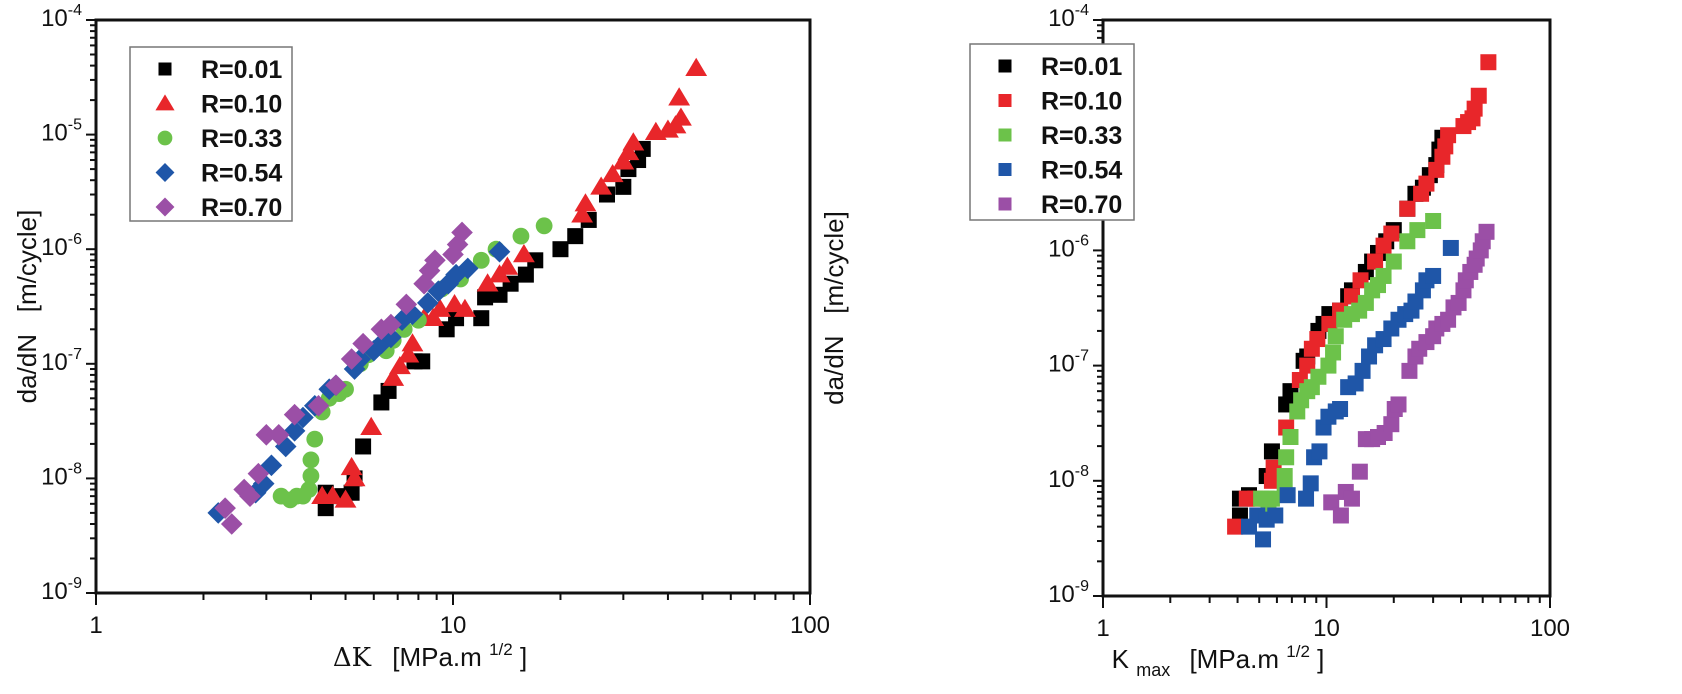  Describe the element at coordinates (1081, 102) in the screenshot. I see `legend-label: R=0.10` at that location.